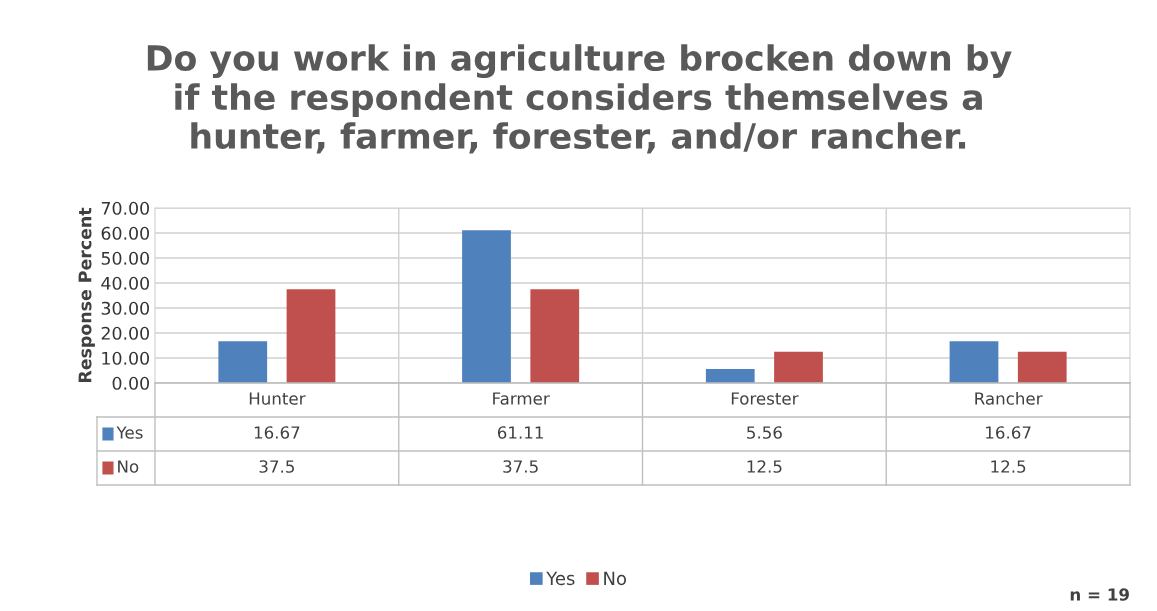  I want to click on x-tick-label: Forester, so click(765, 398).